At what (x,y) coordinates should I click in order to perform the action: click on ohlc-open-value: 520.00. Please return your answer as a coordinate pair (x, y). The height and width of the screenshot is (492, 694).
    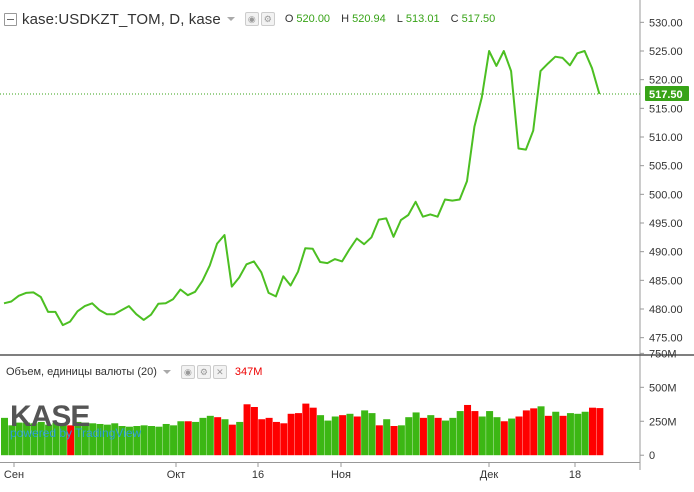
    Looking at the image, I should click on (313, 19).